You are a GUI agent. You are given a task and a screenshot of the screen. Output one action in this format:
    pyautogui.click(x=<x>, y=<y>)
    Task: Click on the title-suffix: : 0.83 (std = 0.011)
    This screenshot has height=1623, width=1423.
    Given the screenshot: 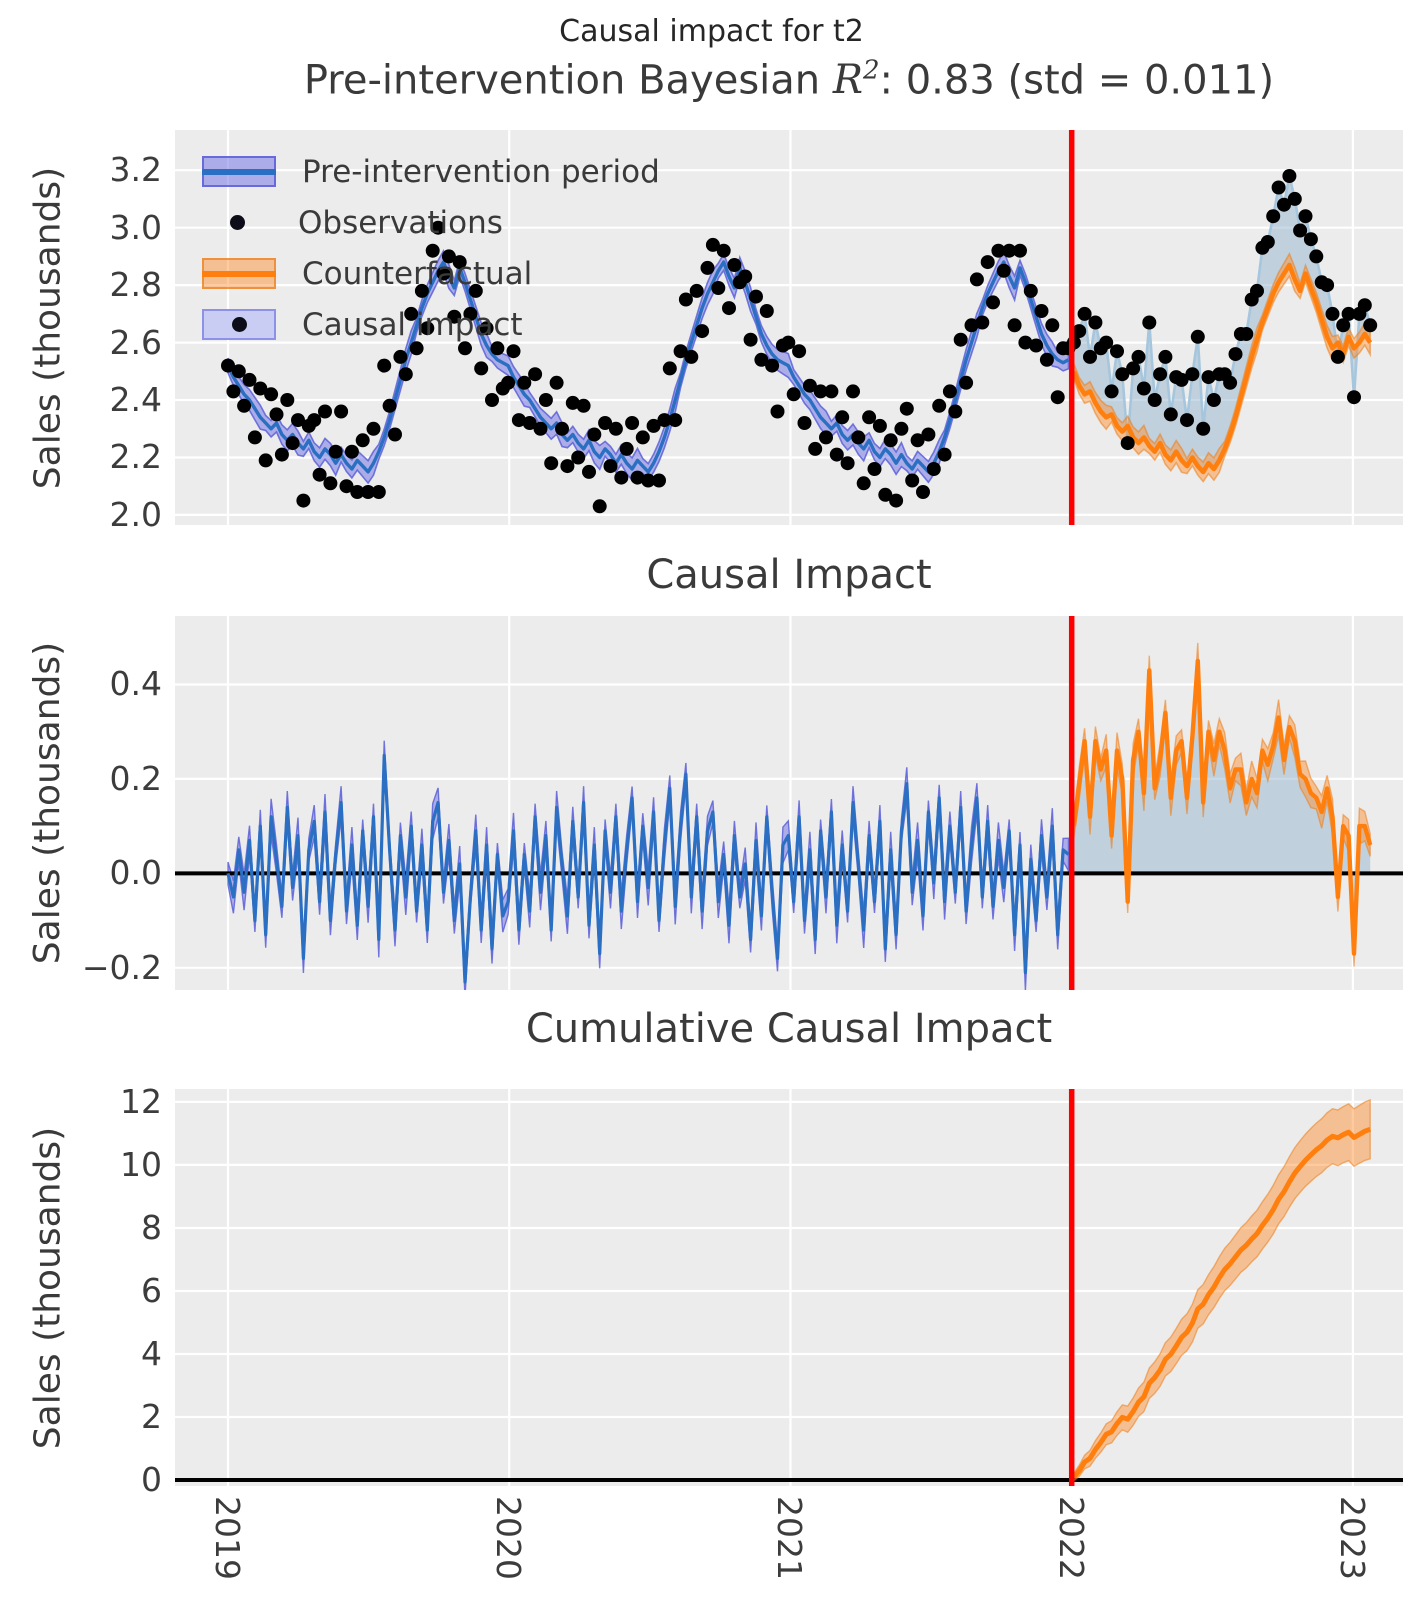 What is the action you would take?
    pyautogui.click(x=1077, y=80)
    